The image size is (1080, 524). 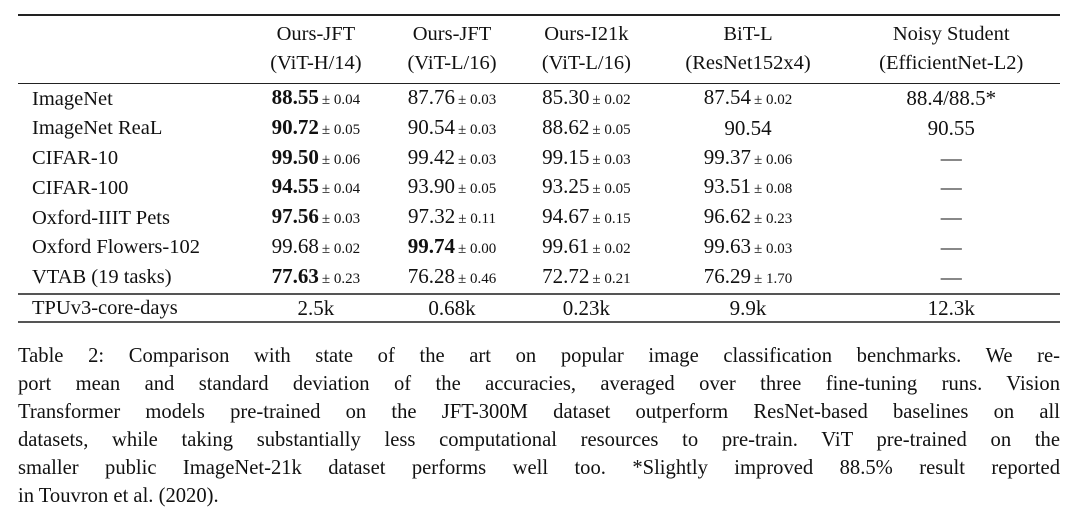 What do you see at coordinates (432, 216) in the screenshot?
I see `cell-value: 97.32` at bounding box center [432, 216].